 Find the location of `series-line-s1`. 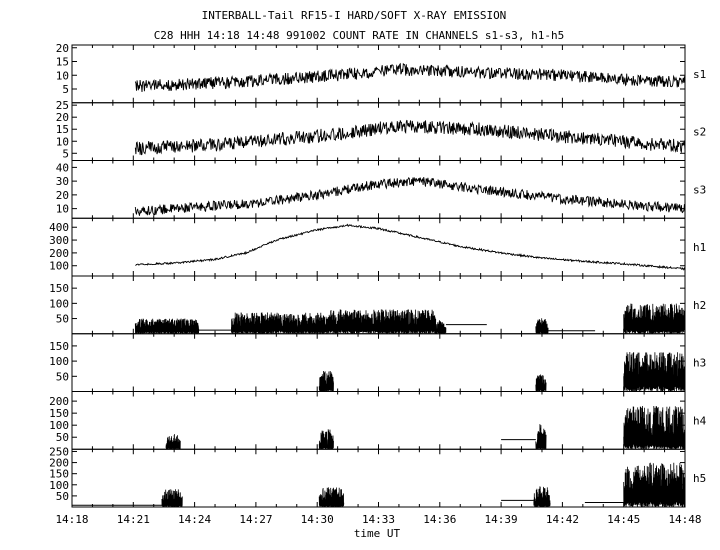

series-line-s1 is located at coordinates (410, 77).